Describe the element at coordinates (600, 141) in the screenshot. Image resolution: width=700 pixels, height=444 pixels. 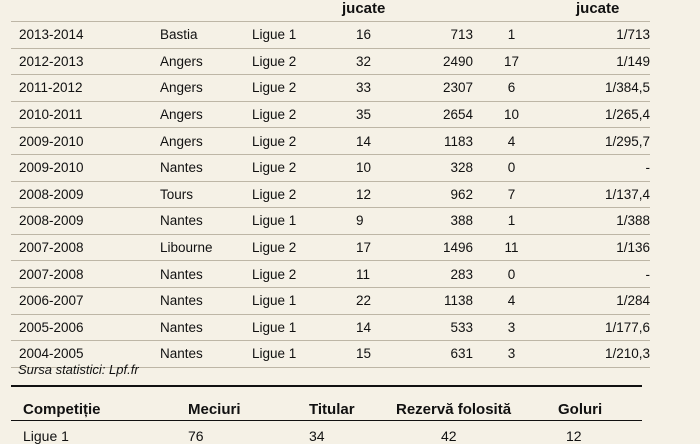
I see `ratio-cell: 1/295,7` at that location.